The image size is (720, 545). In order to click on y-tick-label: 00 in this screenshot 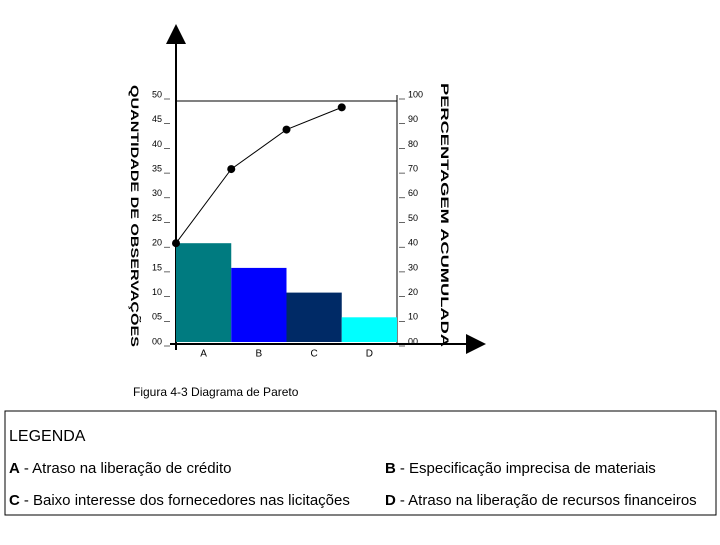, I will do `click(157, 341)`.